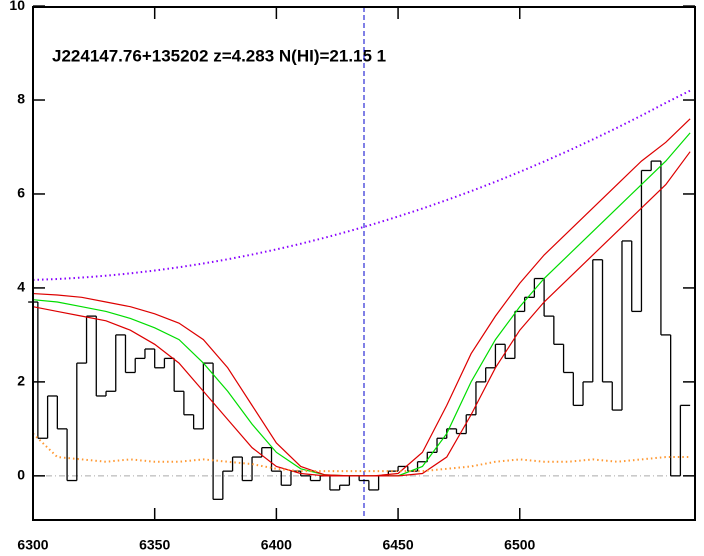 This screenshot has height=556, width=704. What do you see at coordinates (219, 55) in the screenshot?
I see `chart-title: J224147.76+135202 z=4.283 N(HI)=21.15 1` at bounding box center [219, 55].